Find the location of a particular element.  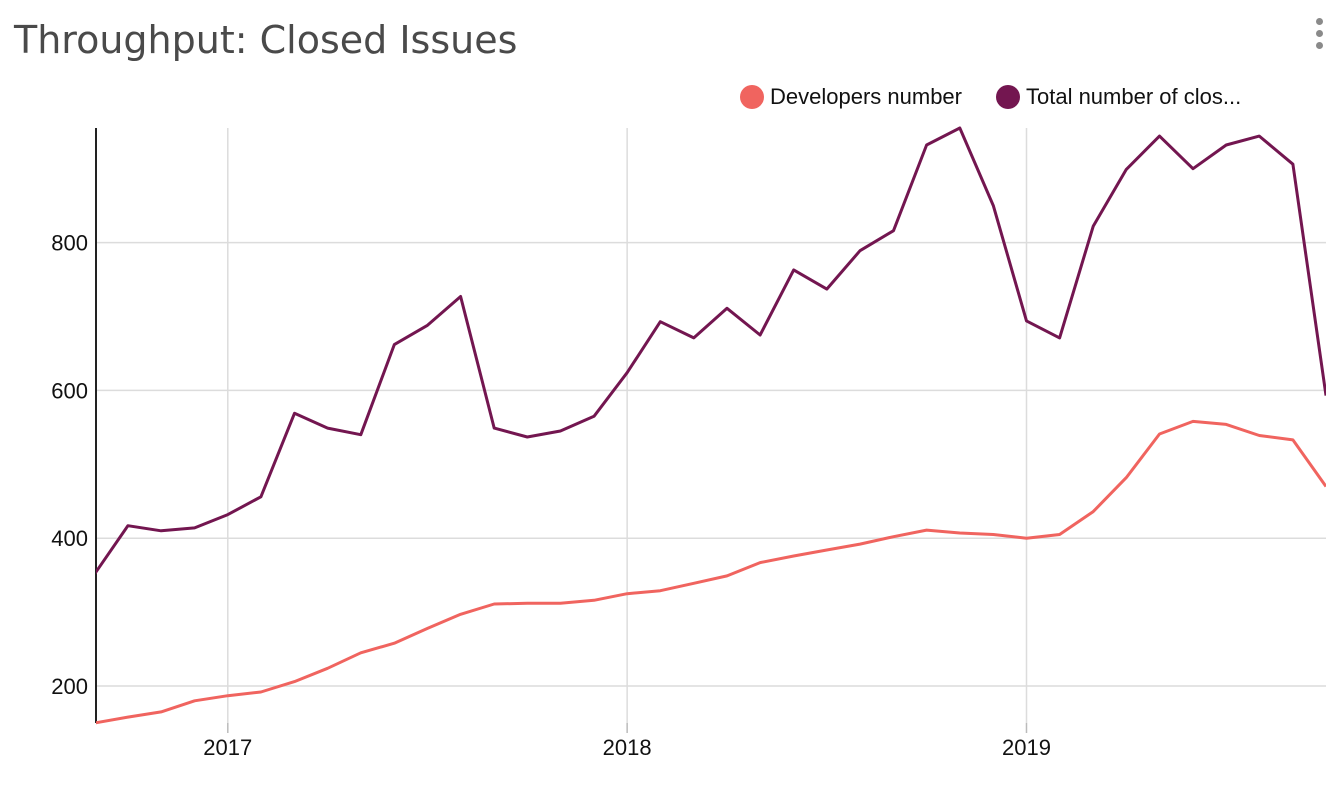

y-tick-label-200: 200 is located at coordinates (69, 686).